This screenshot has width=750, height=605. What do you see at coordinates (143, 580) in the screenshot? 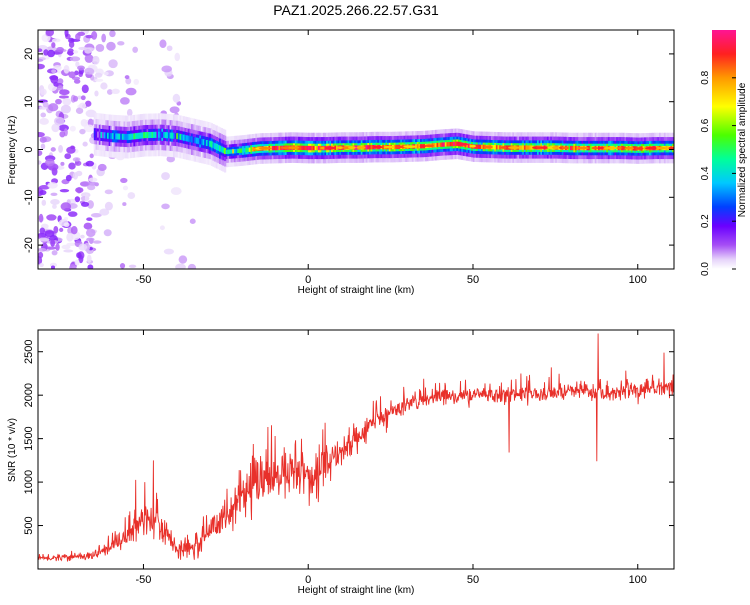
I see `snr-x-tick-label: -50` at bounding box center [143, 580].